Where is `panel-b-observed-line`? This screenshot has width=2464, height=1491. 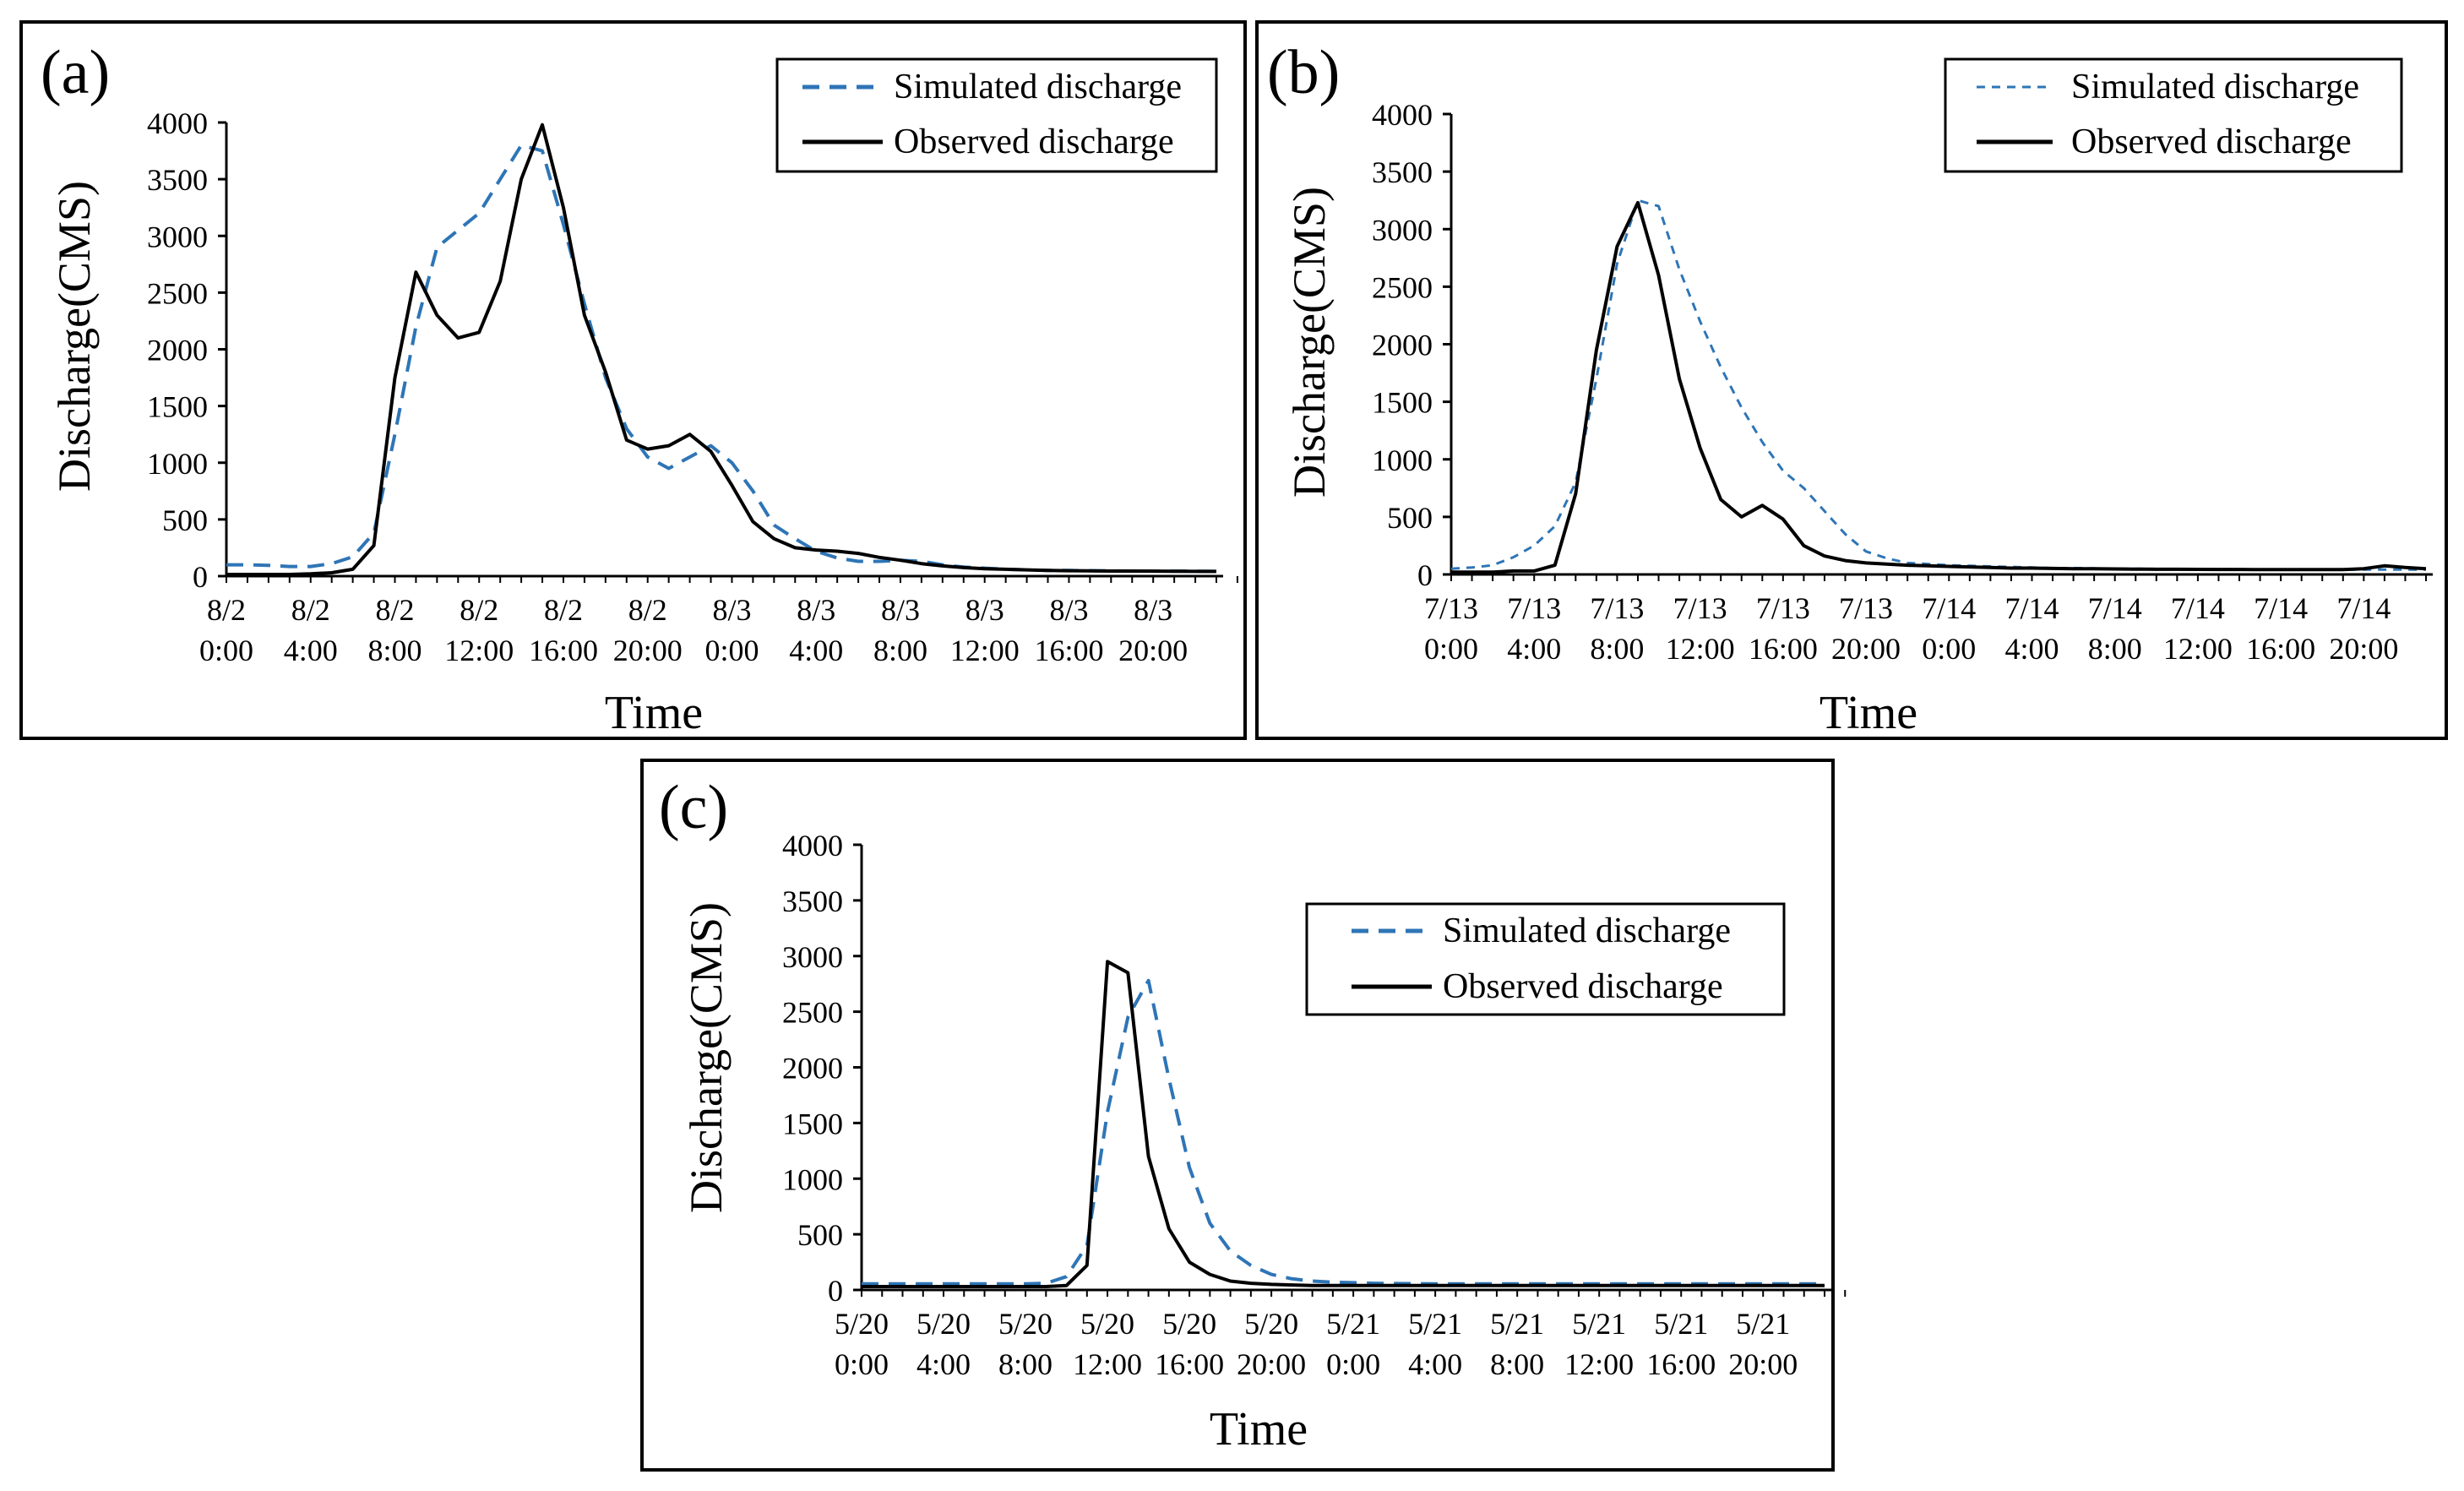
panel-b-observed-line is located at coordinates (1939, 387).